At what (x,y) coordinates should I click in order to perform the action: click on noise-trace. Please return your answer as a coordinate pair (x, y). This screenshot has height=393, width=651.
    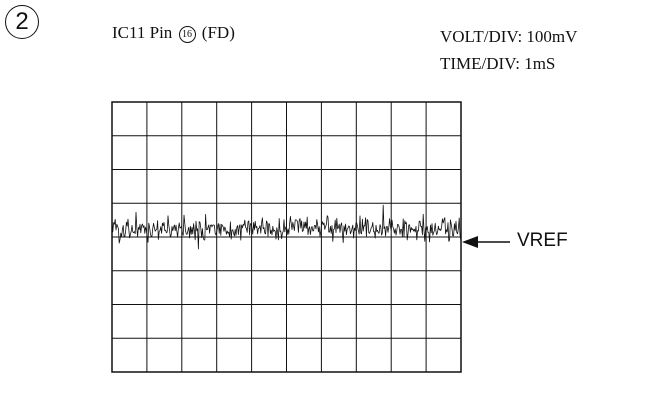
    Looking at the image, I should click on (286, 227).